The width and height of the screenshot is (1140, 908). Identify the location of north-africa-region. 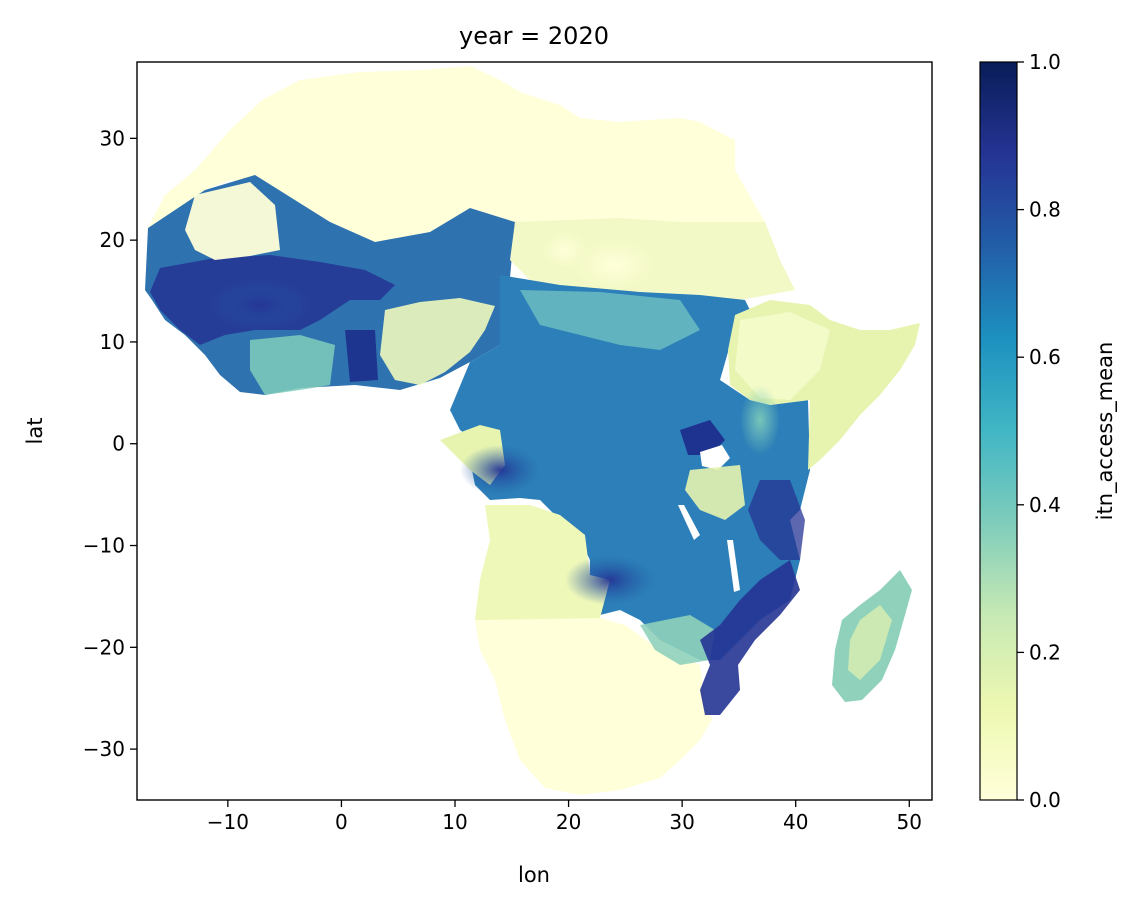
(456, 154).